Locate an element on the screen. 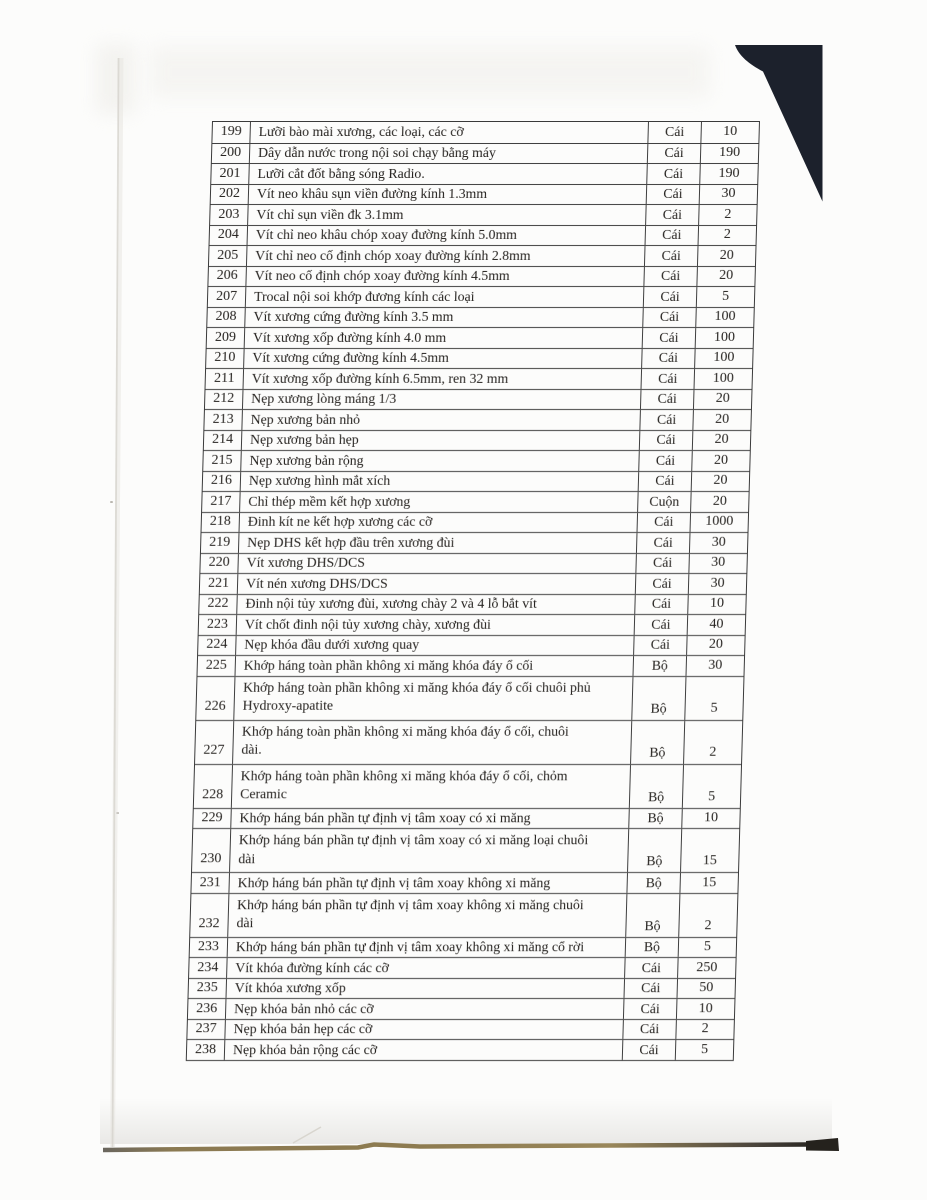  row-number: 224 is located at coordinates (217, 645).